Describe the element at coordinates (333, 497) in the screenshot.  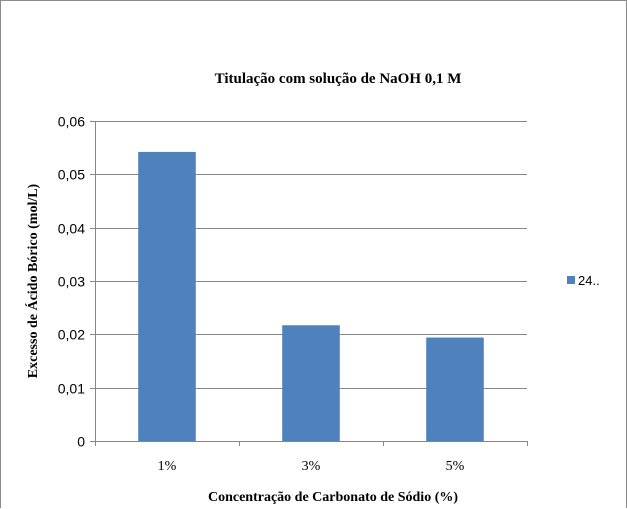
I see `x-axis-label: Concentração de Carbonato de Sódio (%)` at that location.